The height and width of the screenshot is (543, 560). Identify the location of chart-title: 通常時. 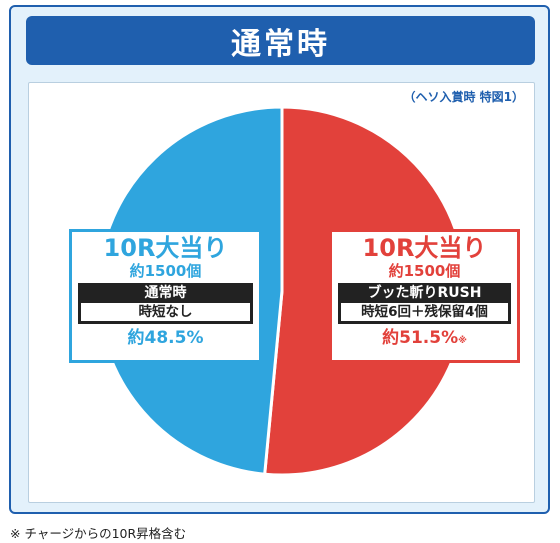
(280, 44).